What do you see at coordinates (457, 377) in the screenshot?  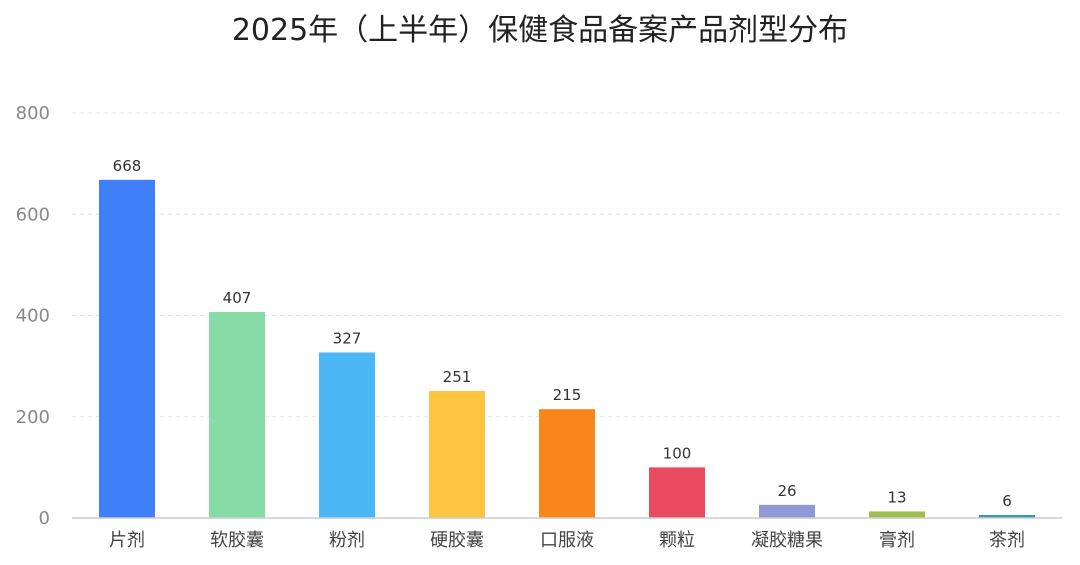 I see `data-label: 251` at bounding box center [457, 377].